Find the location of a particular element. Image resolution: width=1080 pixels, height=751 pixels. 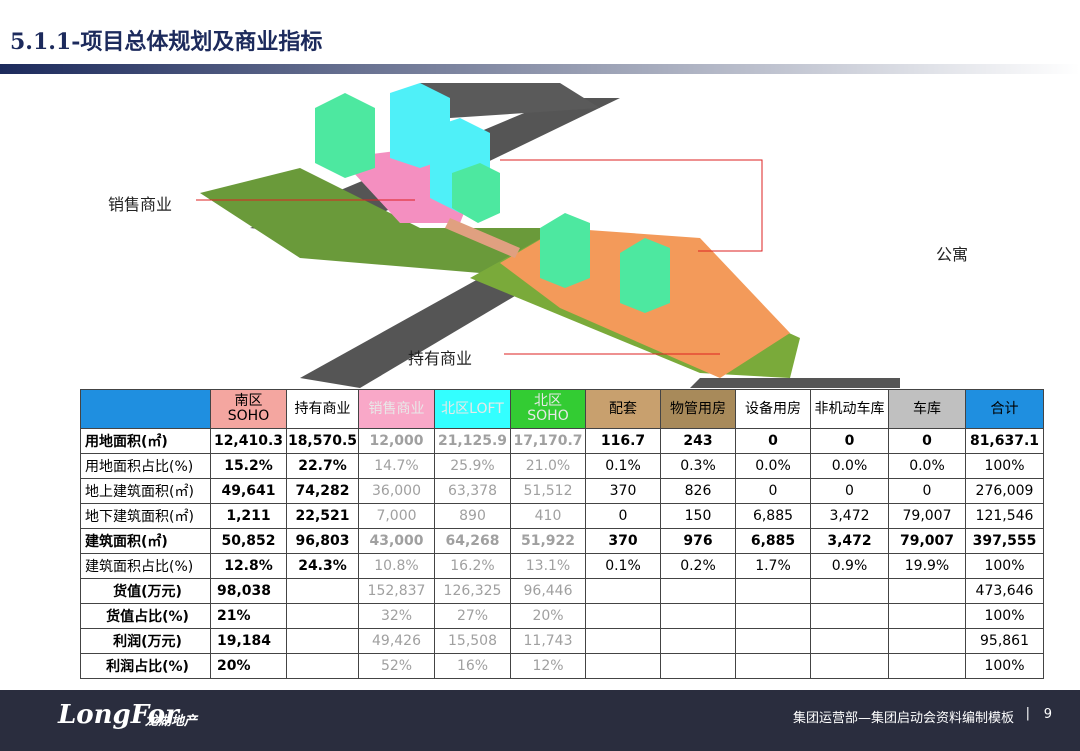

table-cell: 16% is located at coordinates (472, 666).